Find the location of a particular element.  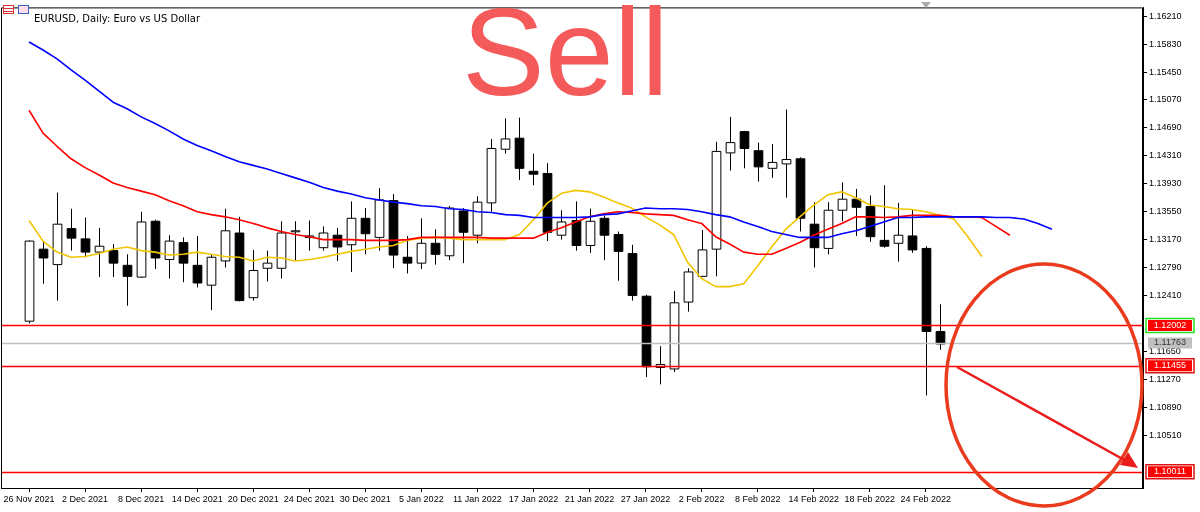

x-tick-label: 27 Jan 2022 is located at coordinates (645, 498).